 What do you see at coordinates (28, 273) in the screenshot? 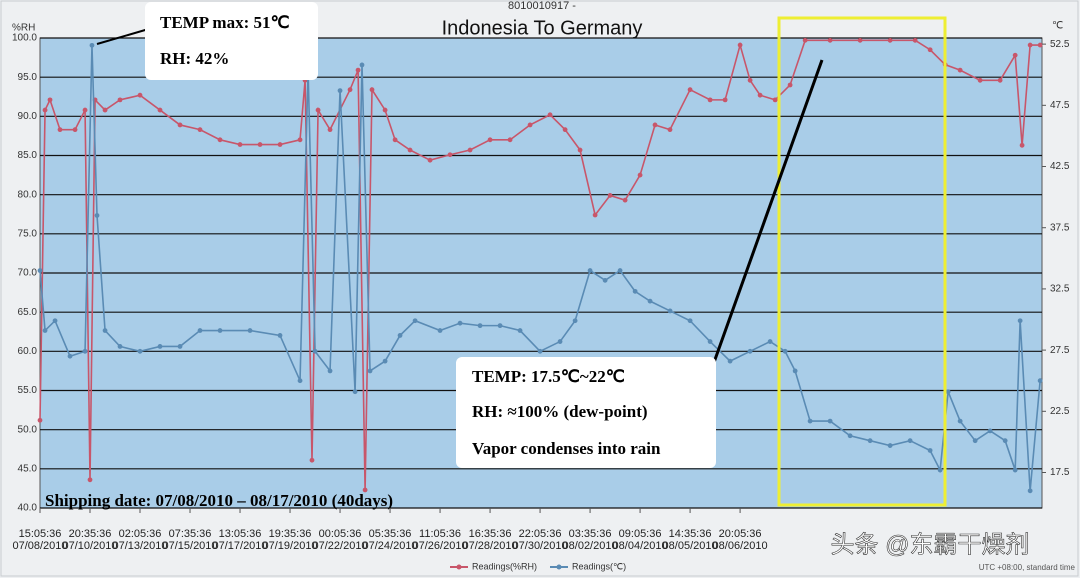
I see `y-tick-label: 70.0` at bounding box center [28, 273].